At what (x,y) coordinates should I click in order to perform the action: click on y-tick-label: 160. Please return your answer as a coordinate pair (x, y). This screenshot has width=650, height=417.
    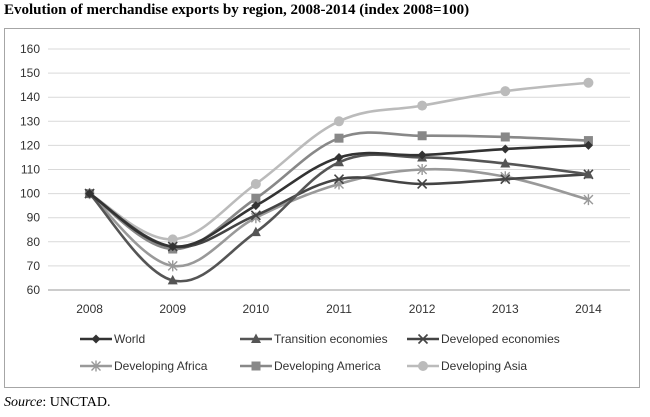
    Looking at the image, I should click on (30, 49).